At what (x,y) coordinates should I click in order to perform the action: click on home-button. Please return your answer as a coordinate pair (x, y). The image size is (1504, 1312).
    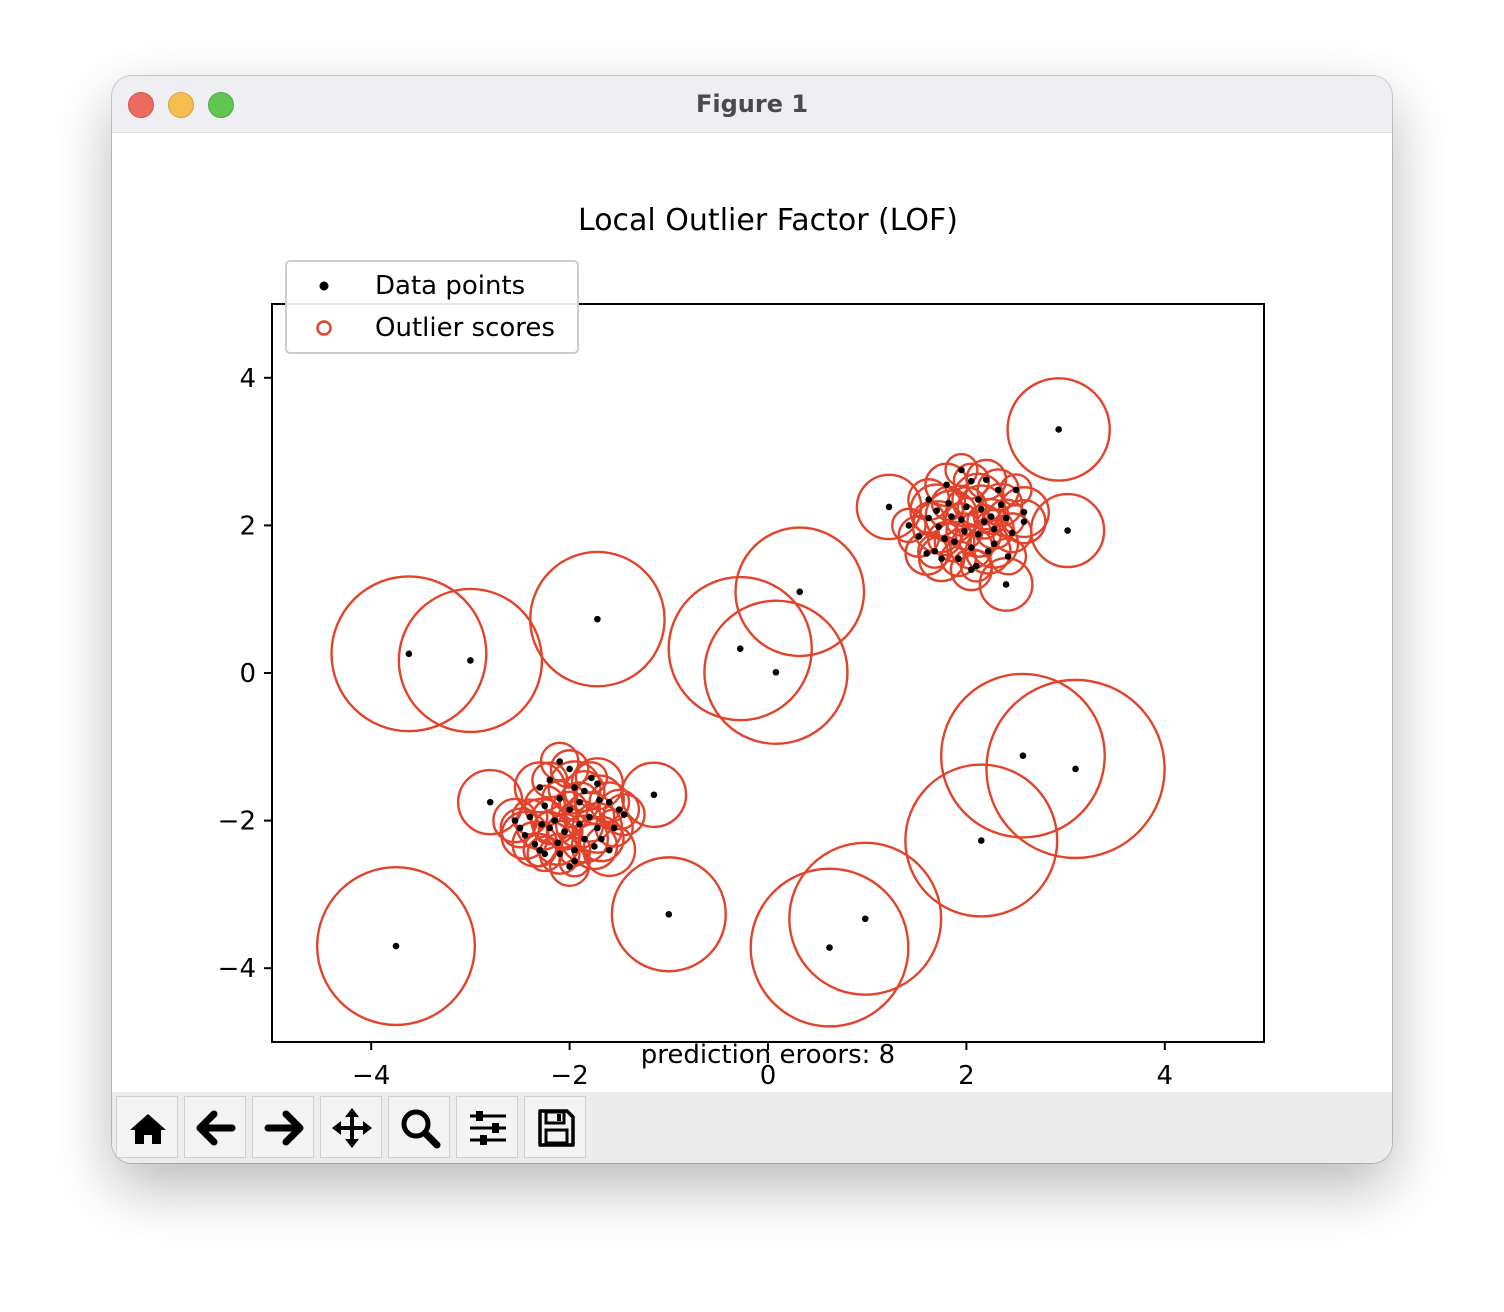
    Looking at the image, I should click on (147, 1127).